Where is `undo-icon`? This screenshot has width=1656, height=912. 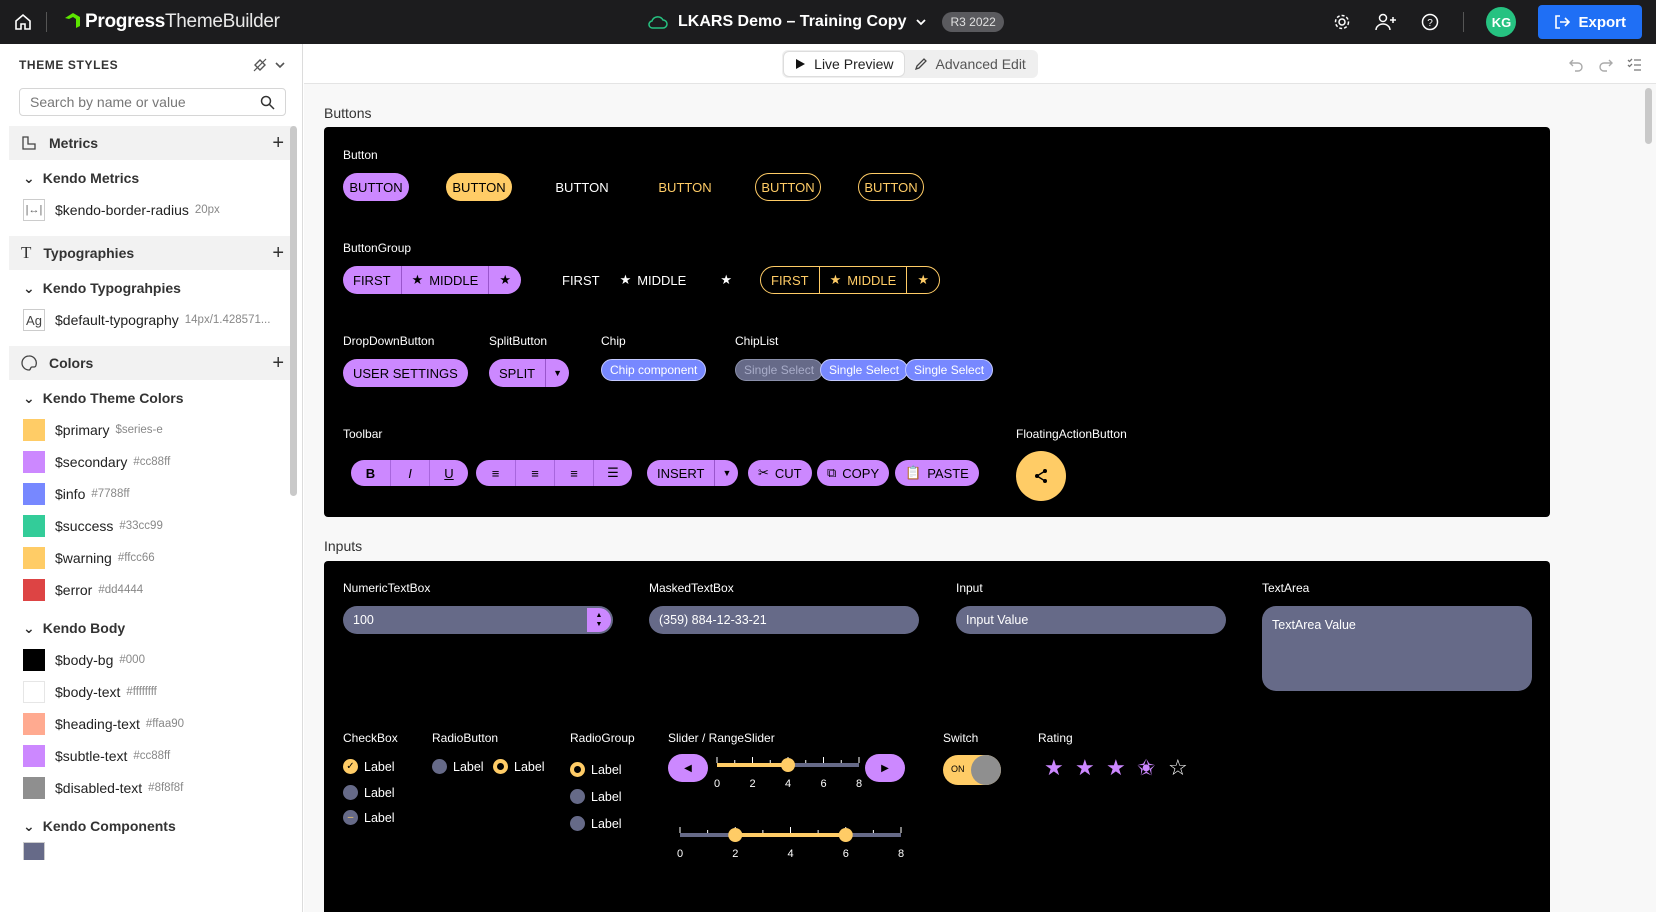 undo-icon is located at coordinates (1576, 64).